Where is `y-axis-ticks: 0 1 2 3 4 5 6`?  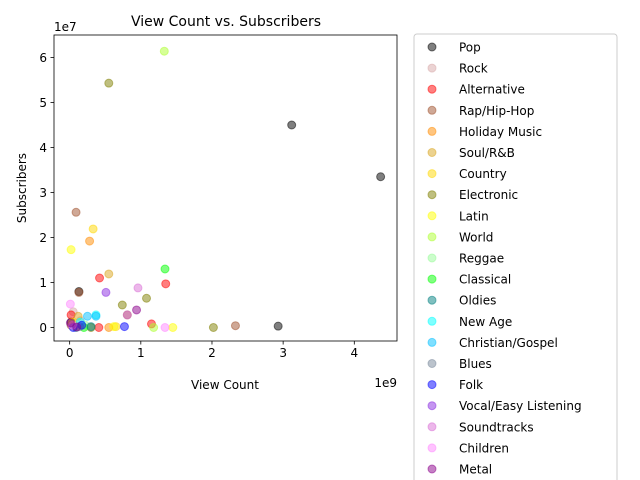 y-axis-ticks: 0 1 2 3 4 5 6 is located at coordinates (46, 193).